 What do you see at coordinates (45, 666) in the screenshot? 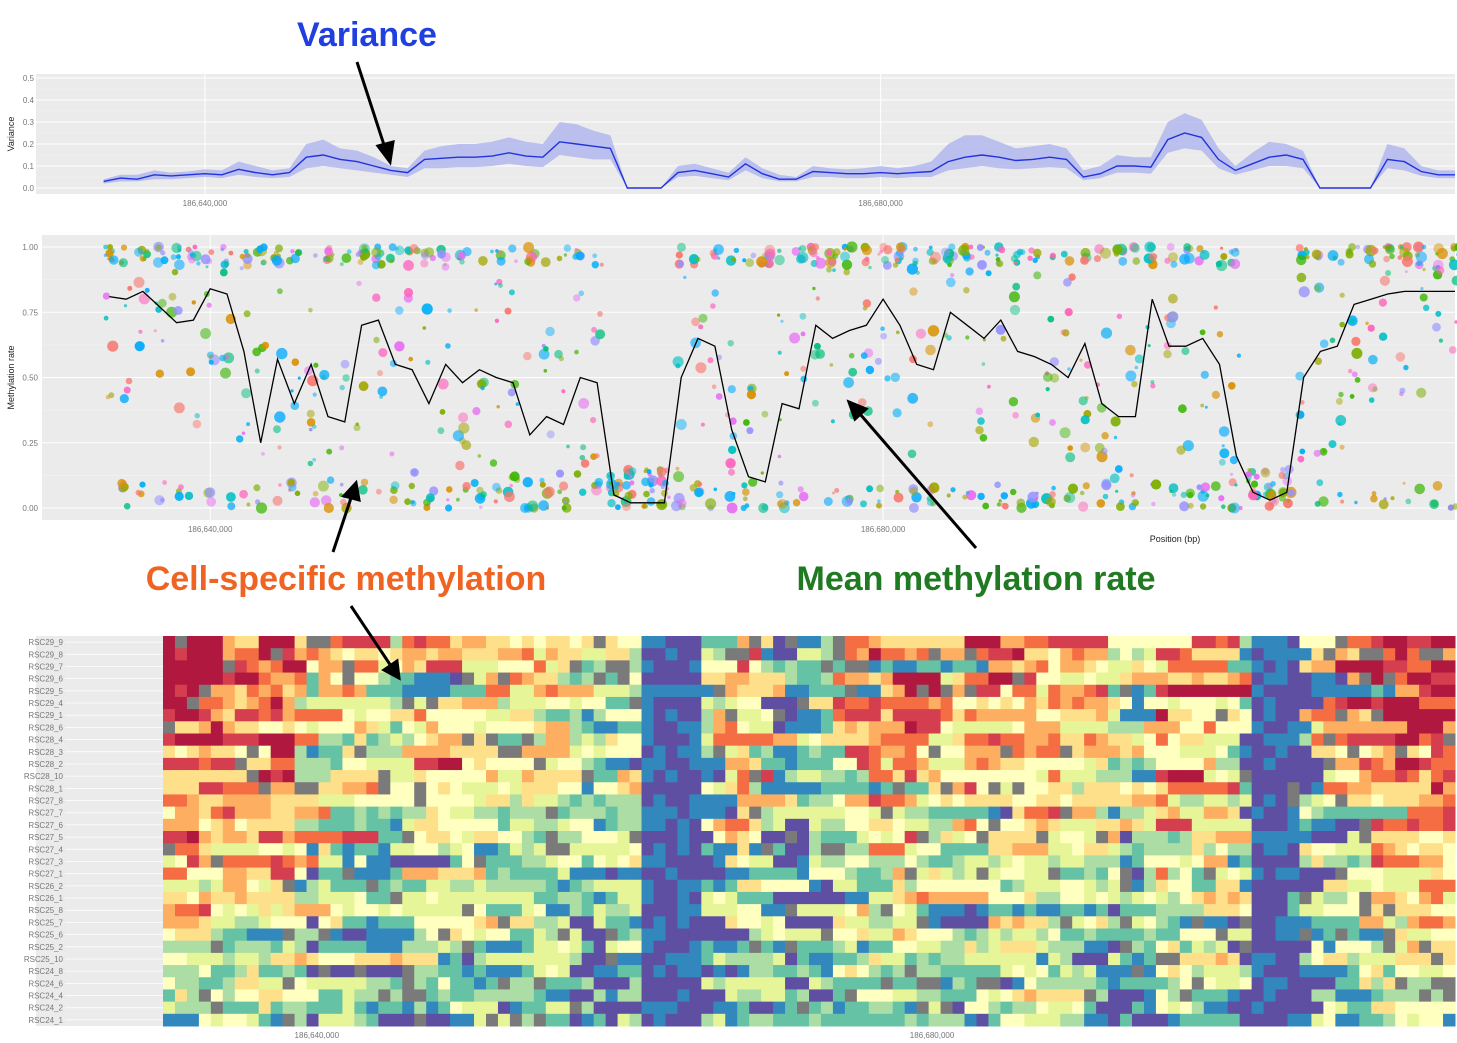
I see `heatmap-row-label: RSC29_7` at bounding box center [45, 666].